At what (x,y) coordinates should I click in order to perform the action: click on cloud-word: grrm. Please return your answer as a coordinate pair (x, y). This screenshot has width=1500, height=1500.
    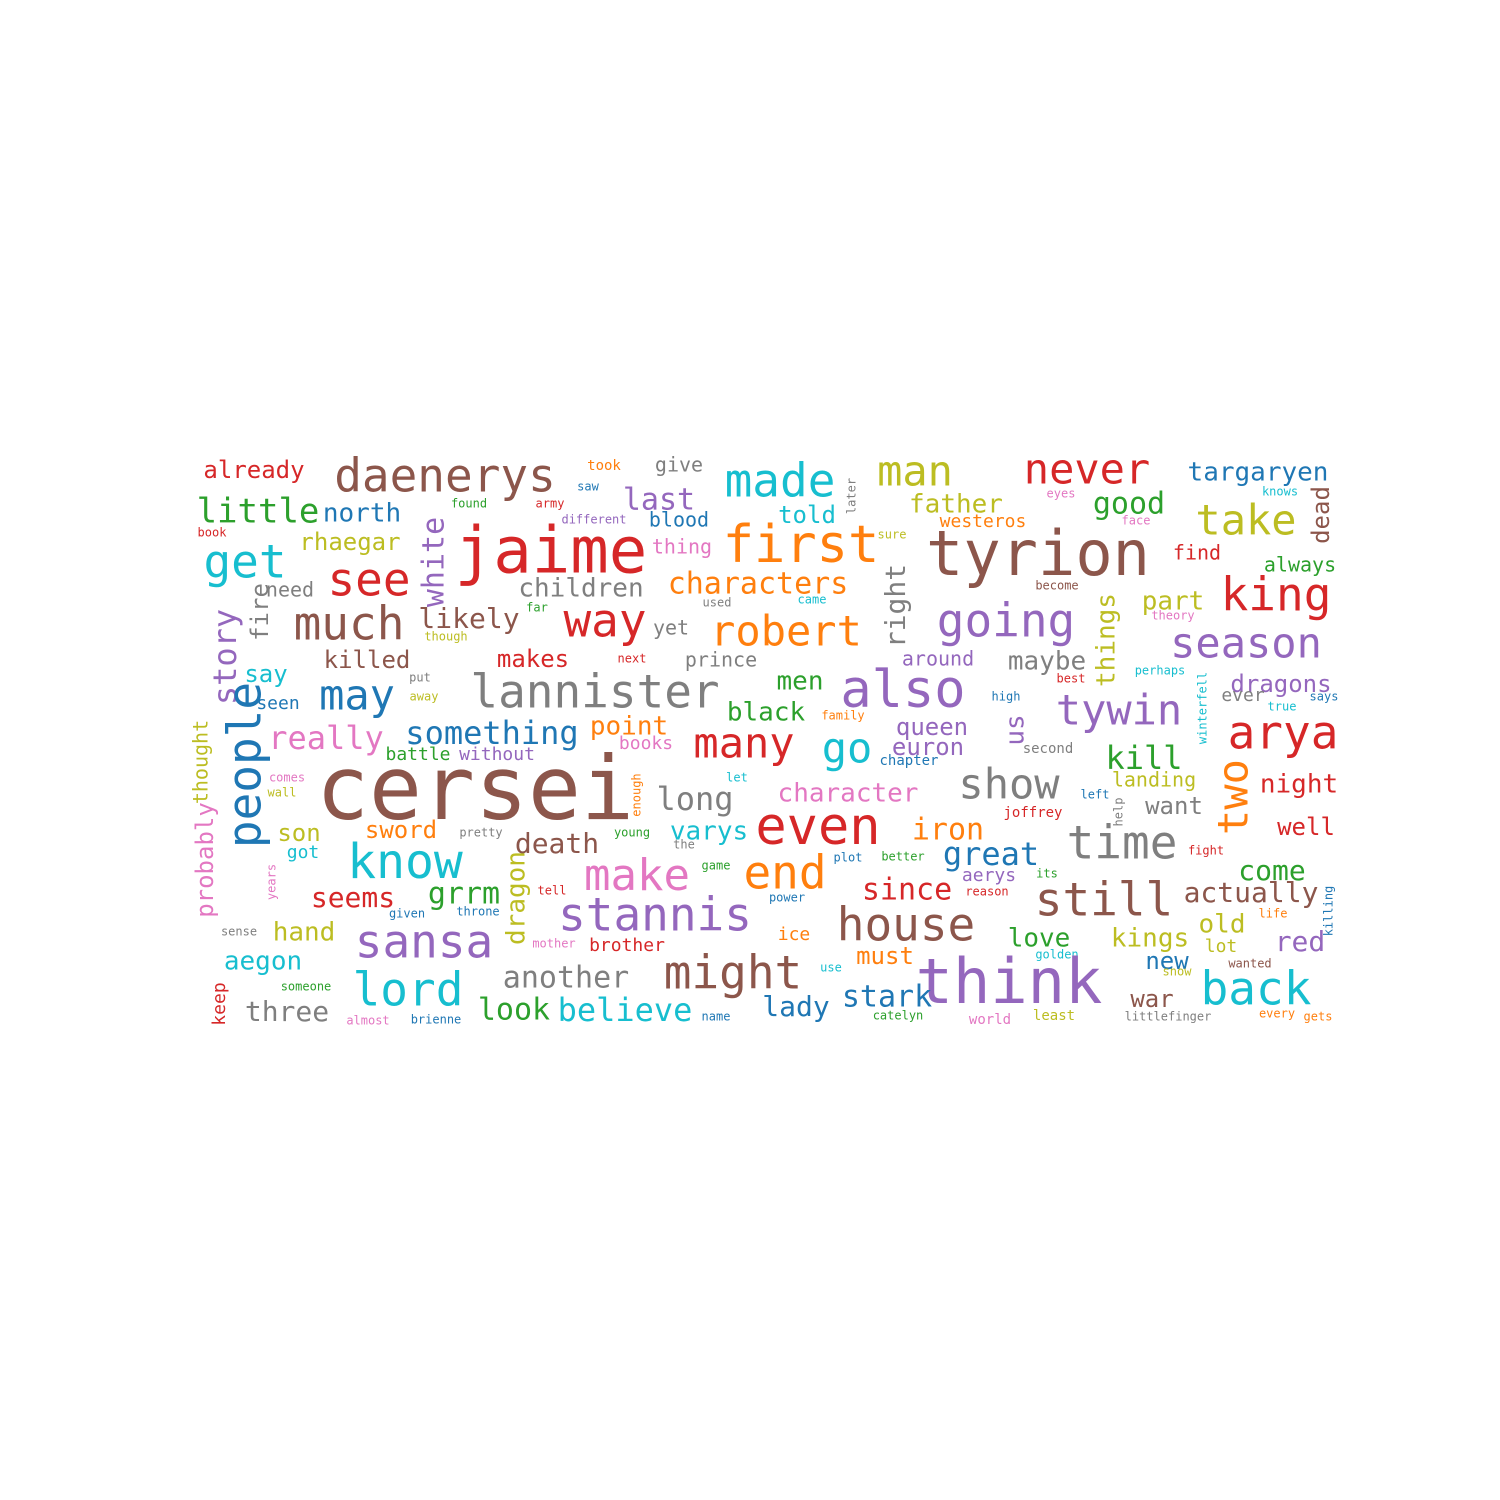
    Looking at the image, I should click on (464, 894).